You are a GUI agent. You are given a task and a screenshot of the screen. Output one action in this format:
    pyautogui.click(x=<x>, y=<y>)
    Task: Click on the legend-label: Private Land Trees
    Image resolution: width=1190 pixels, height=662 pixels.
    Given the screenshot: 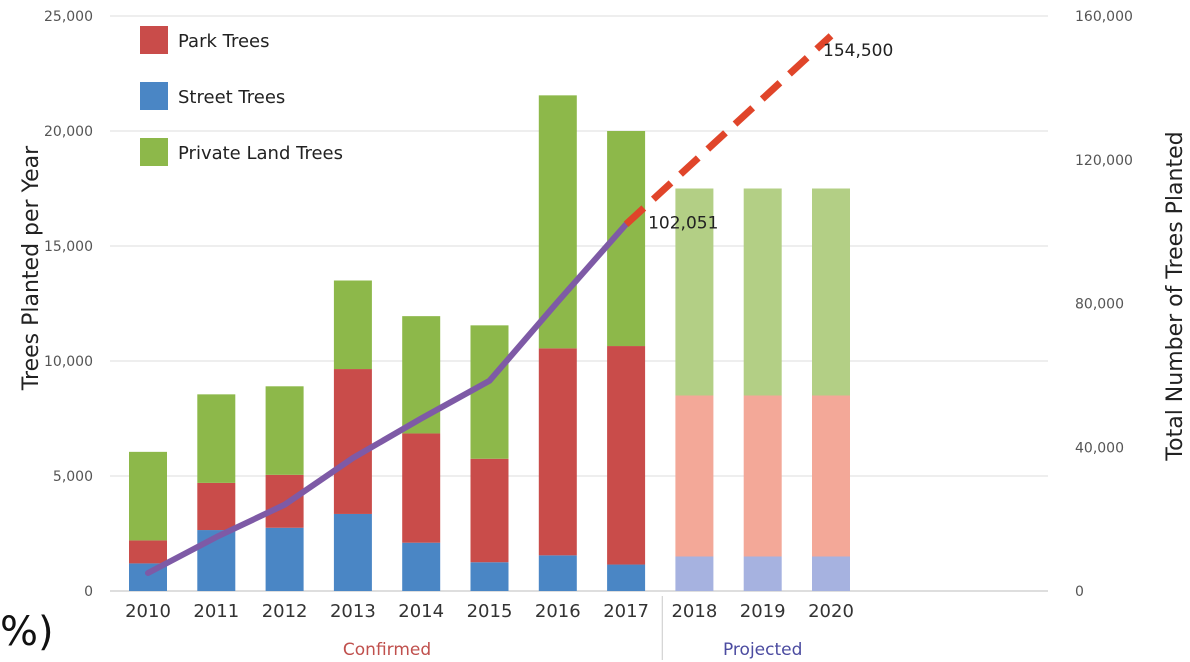 What is the action you would take?
    pyautogui.click(x=260, y=153)
    